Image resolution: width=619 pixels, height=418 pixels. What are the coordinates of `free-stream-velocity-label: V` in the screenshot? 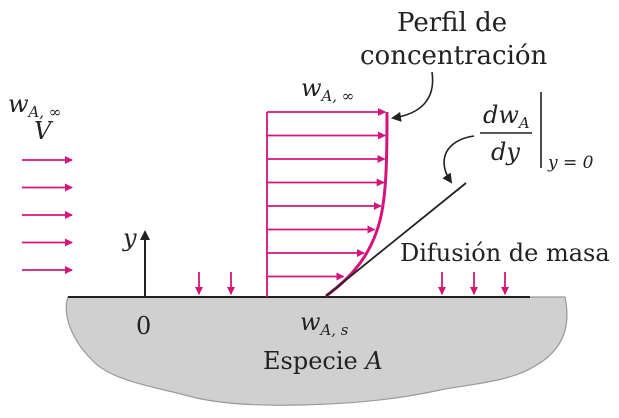 It's located at (43, 131).